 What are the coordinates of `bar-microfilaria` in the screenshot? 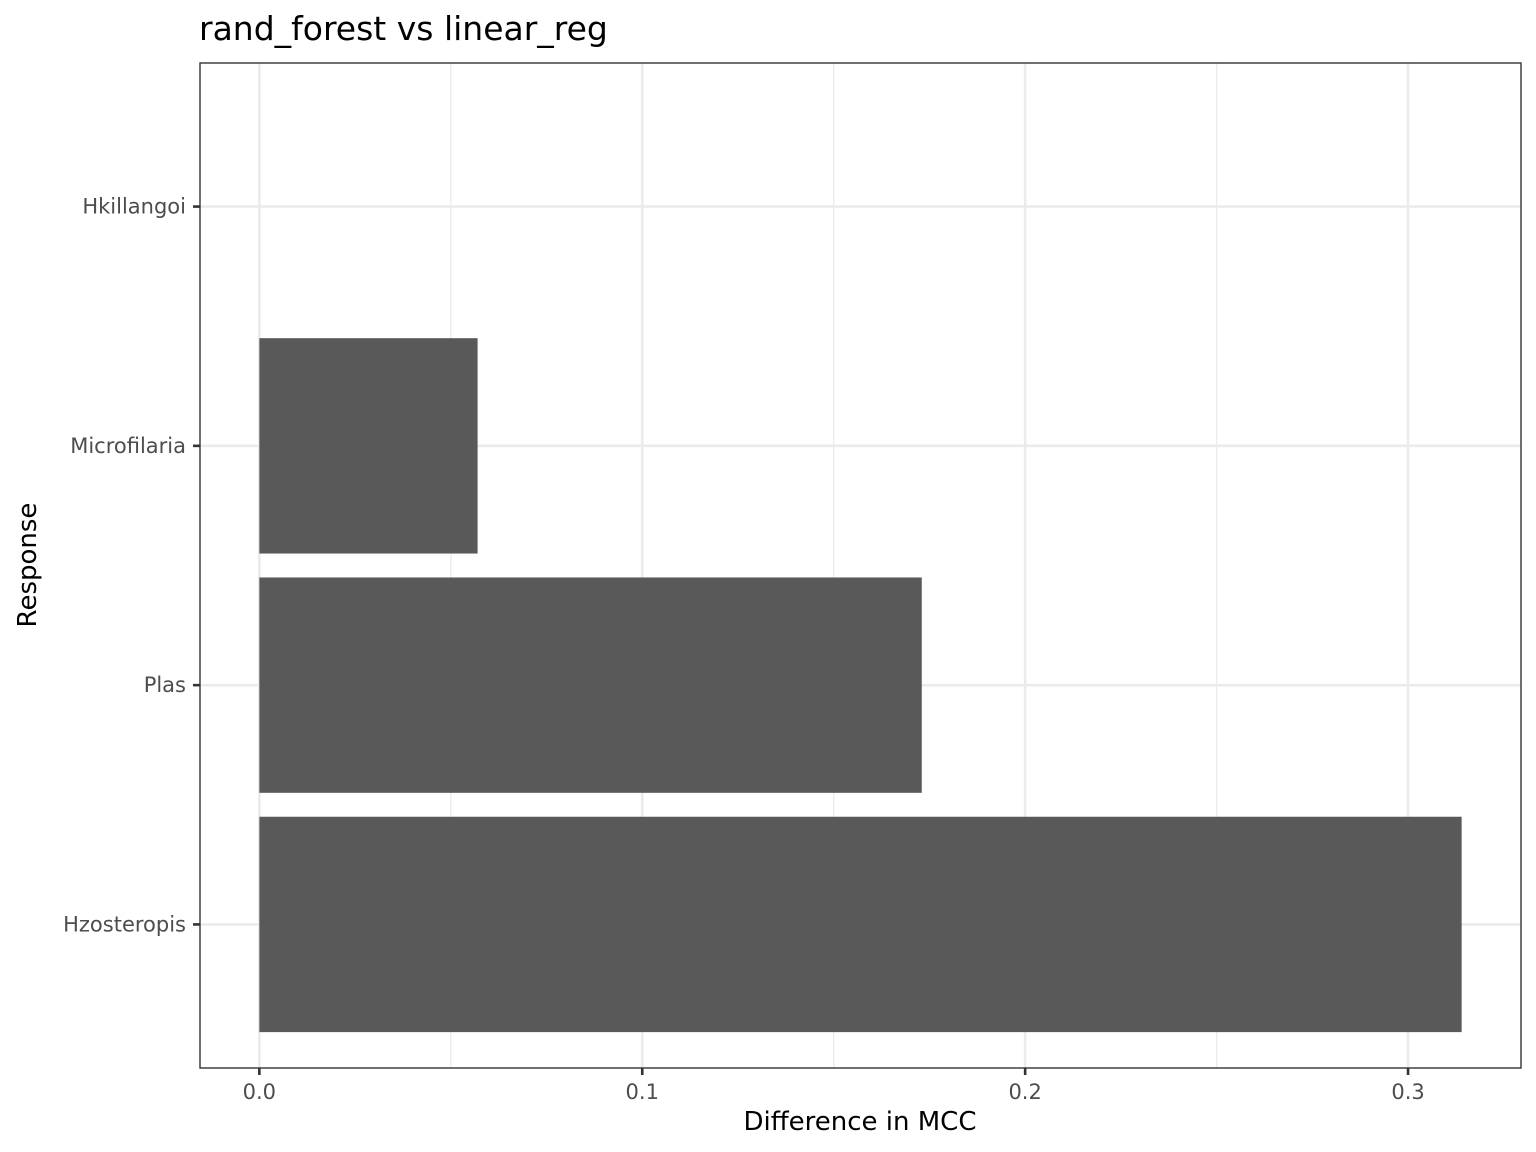 It's located at (368, 446).